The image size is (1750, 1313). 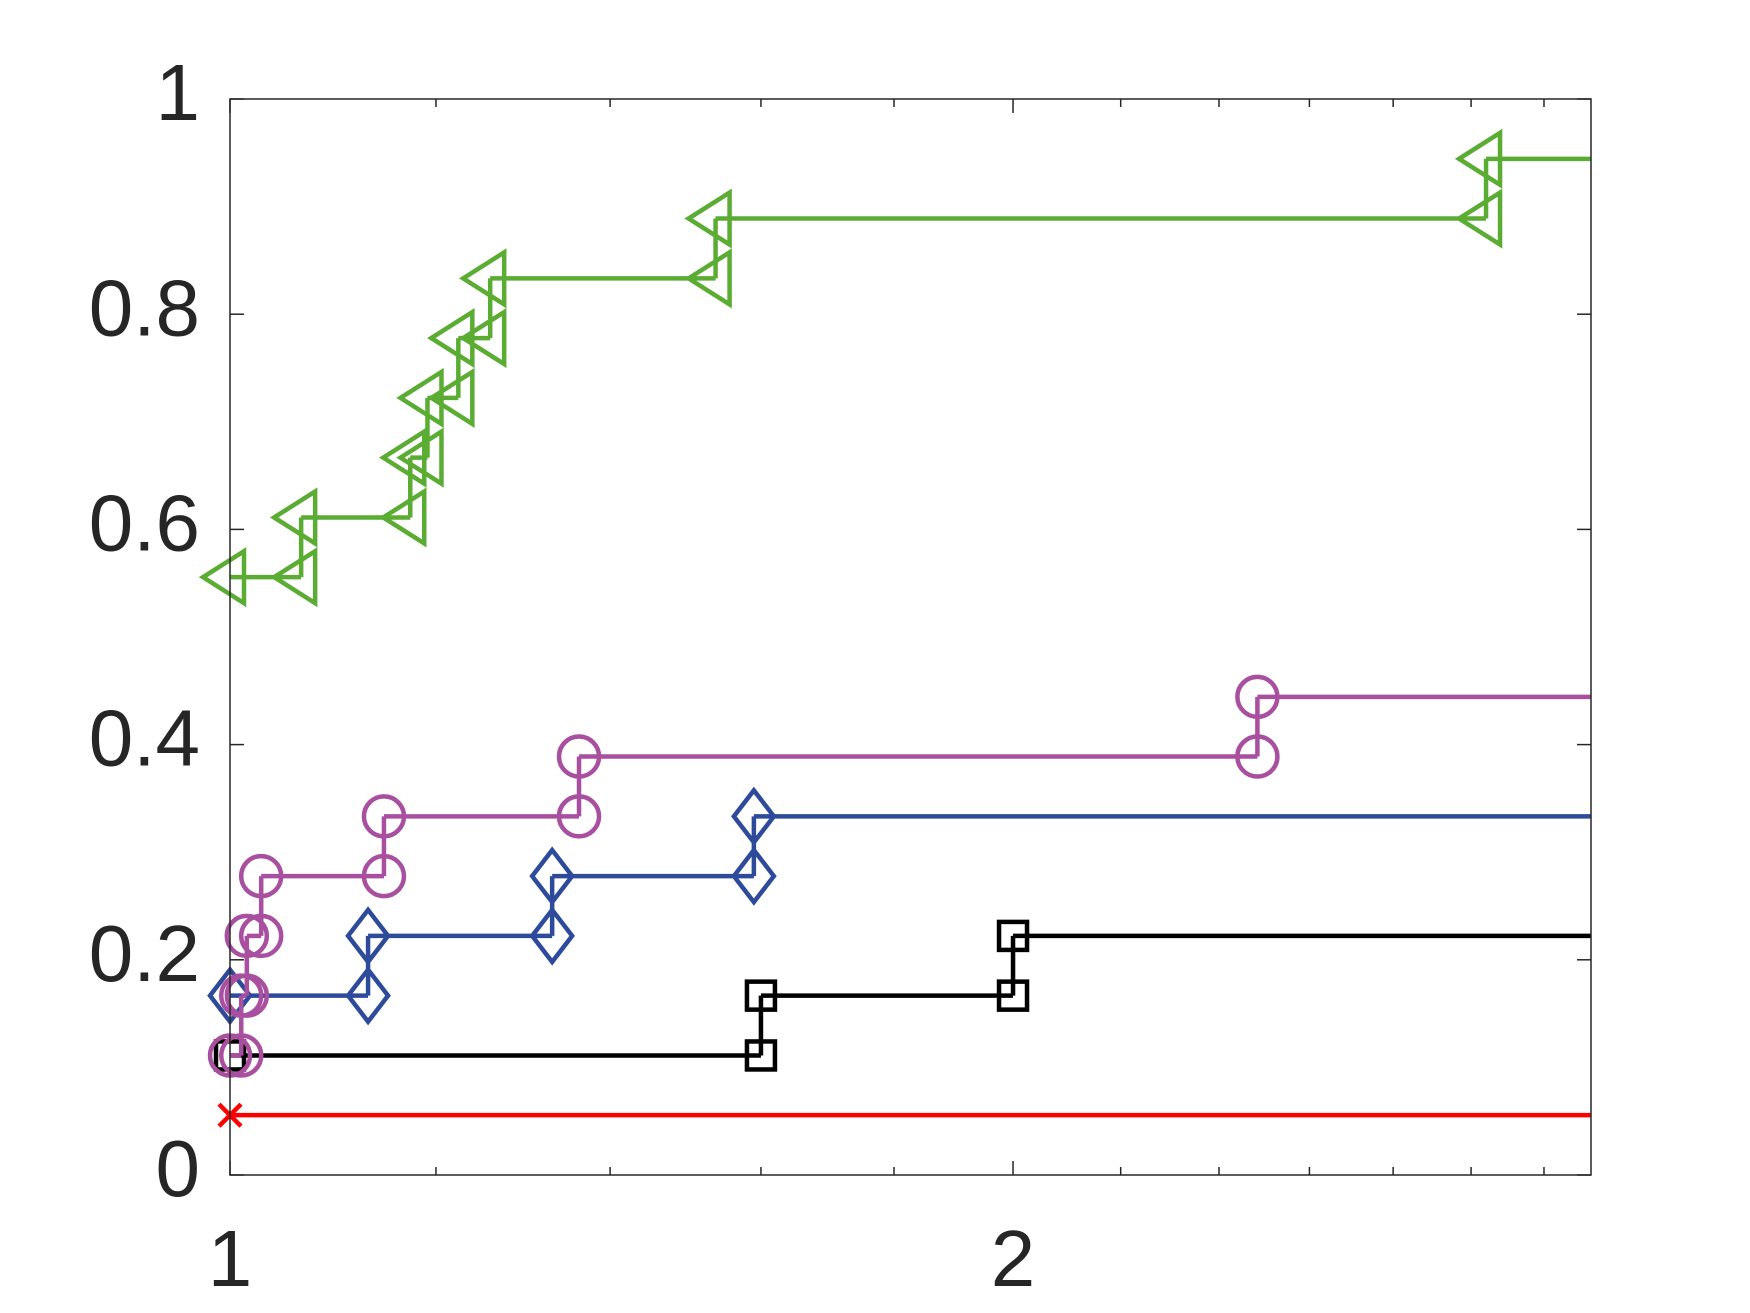 What do you see at coordinates (178, 1168) in the screenshot?
I see `y-tick-label: 0` at bounding box center [178, 1168].